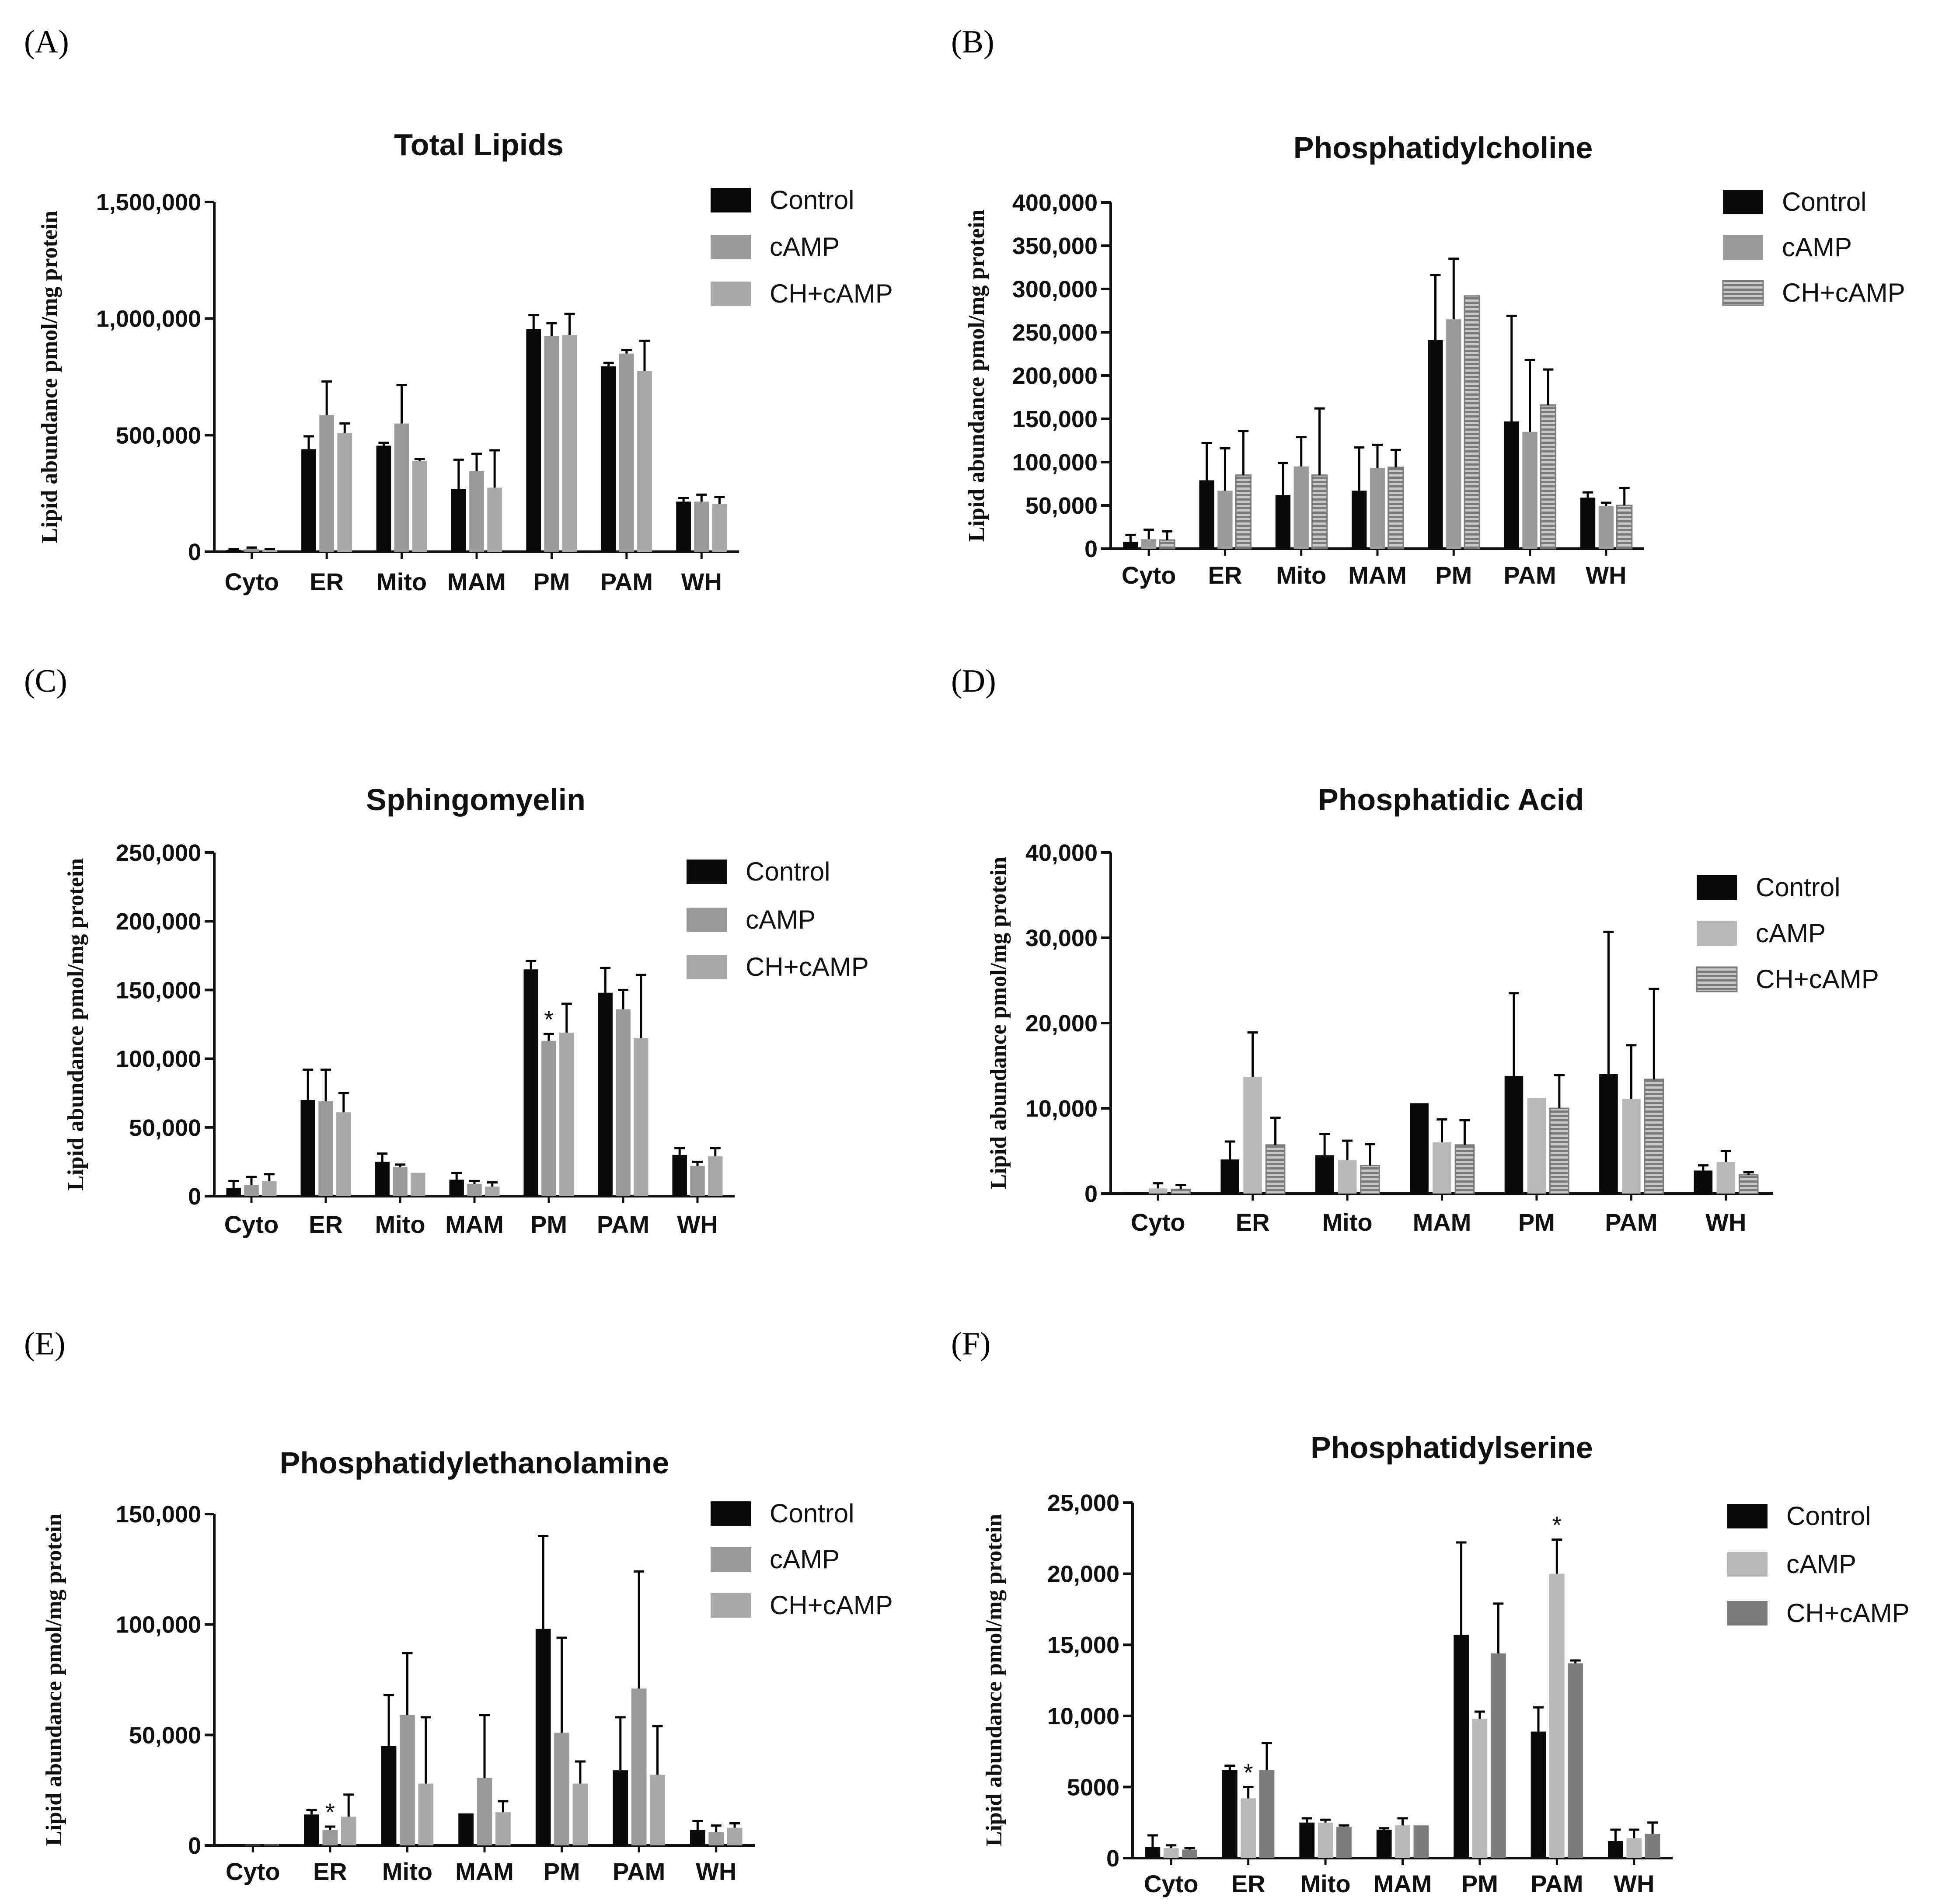  Describe the element at coordinates (46, 42) in the screenshot. I see `panel-letter: (A)` at that location.